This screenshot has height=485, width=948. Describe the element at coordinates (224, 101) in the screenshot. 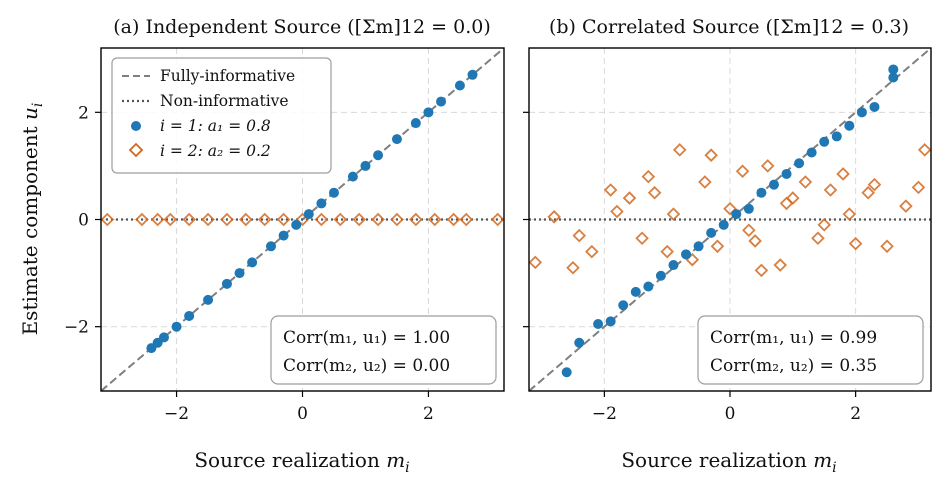

I see `legend-item-non-informative: Non-informative` at that location.